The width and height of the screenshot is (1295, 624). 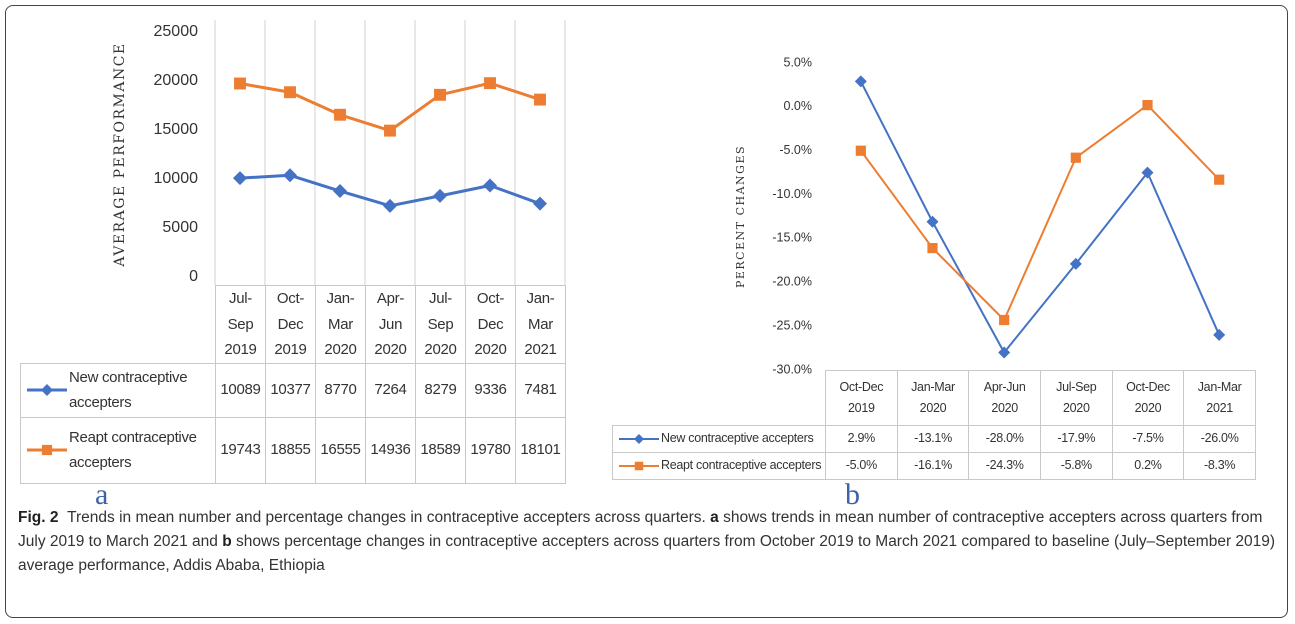 I want to click on x-tick-label: Jan-Mar 2021, so click(x=1219, y=398).